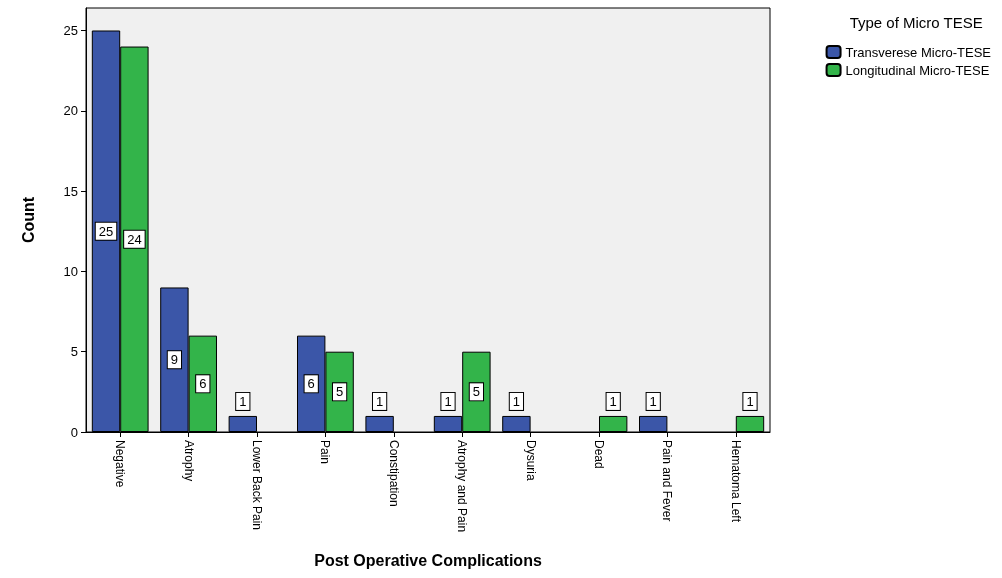 This screenshot has width=1002, height=578. I want to click on y-tick-label: 20, so click(70, 111).